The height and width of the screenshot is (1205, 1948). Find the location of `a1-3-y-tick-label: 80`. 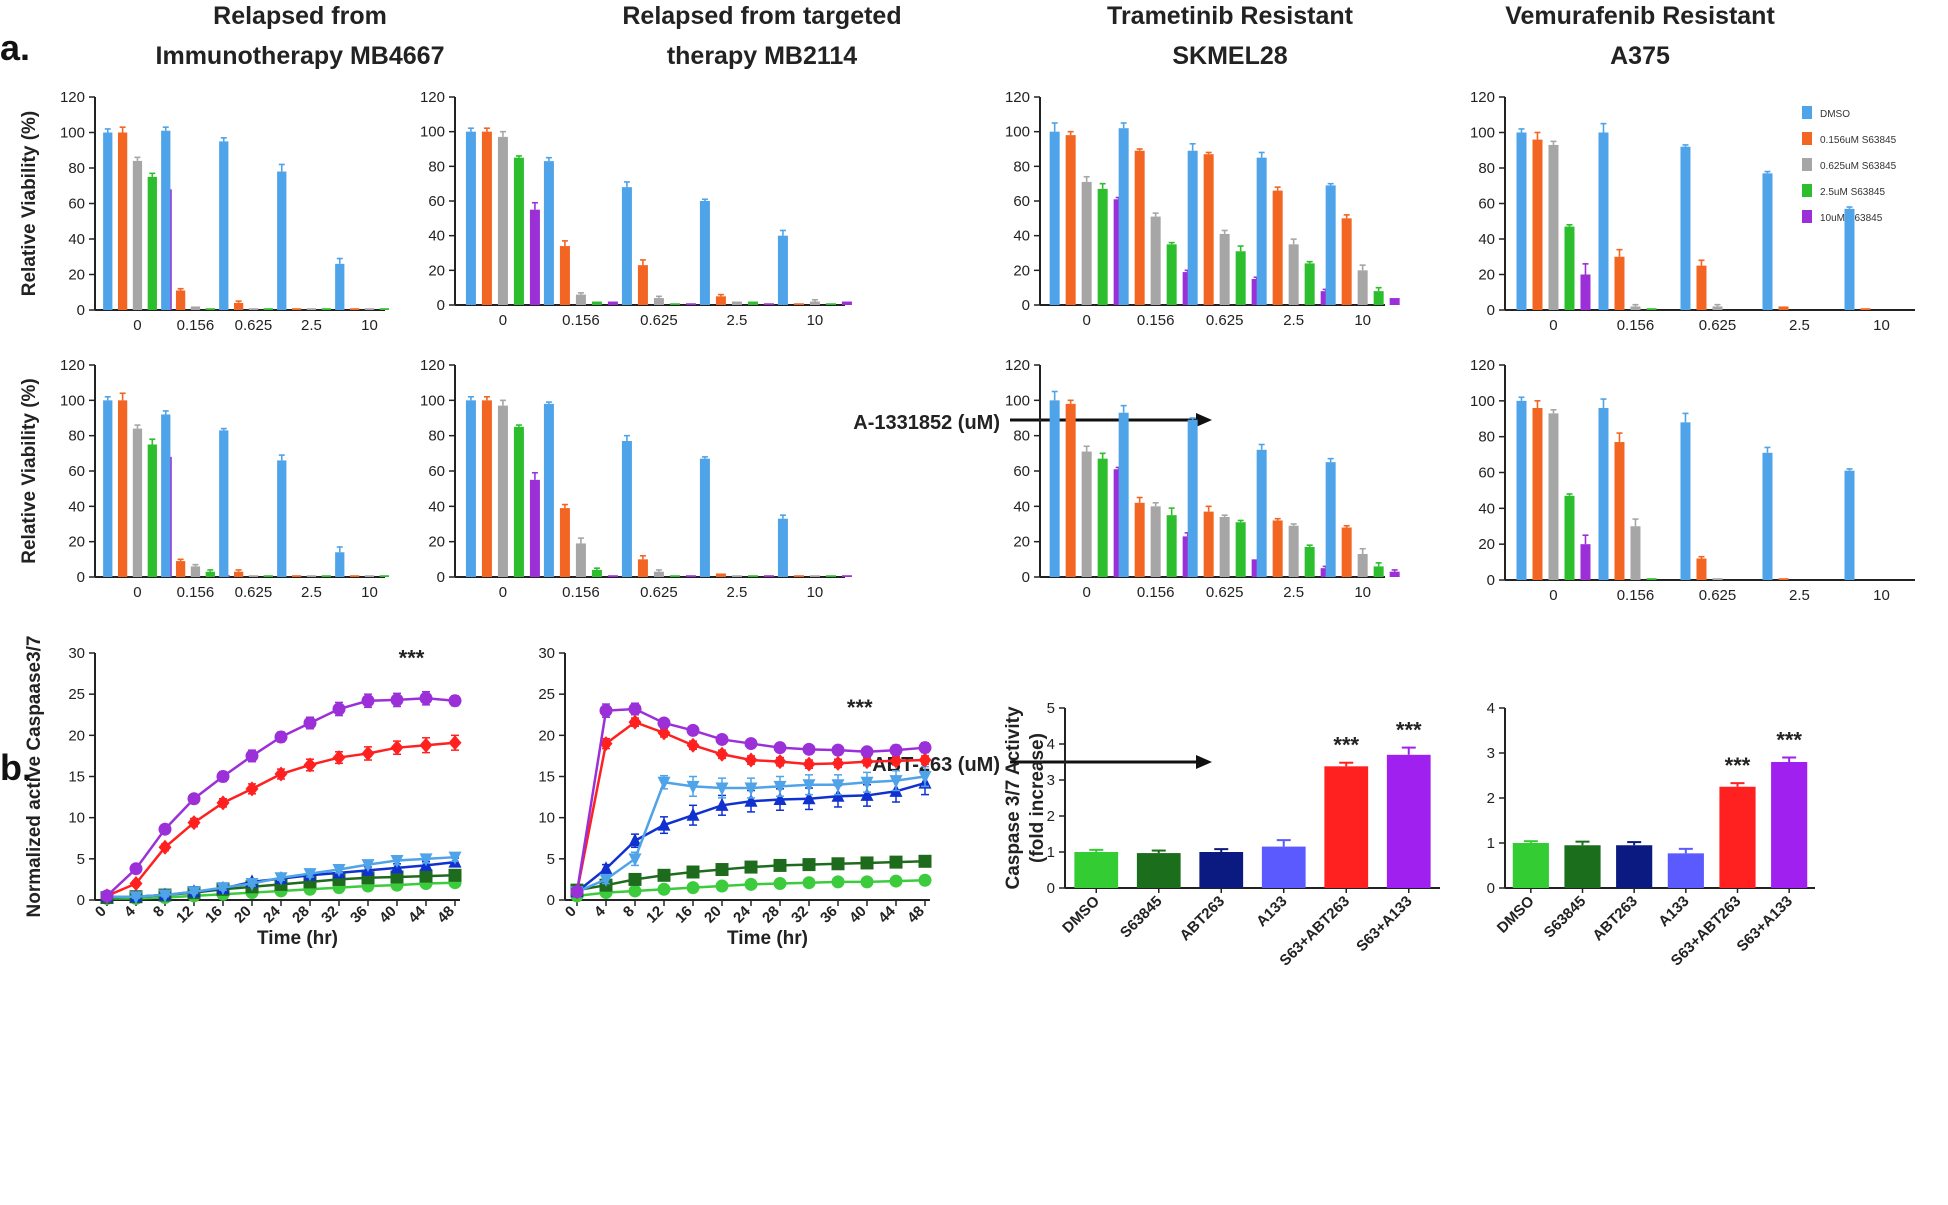

a1-3-y-tick-label: 80 is located at coordinates (1021, 166).